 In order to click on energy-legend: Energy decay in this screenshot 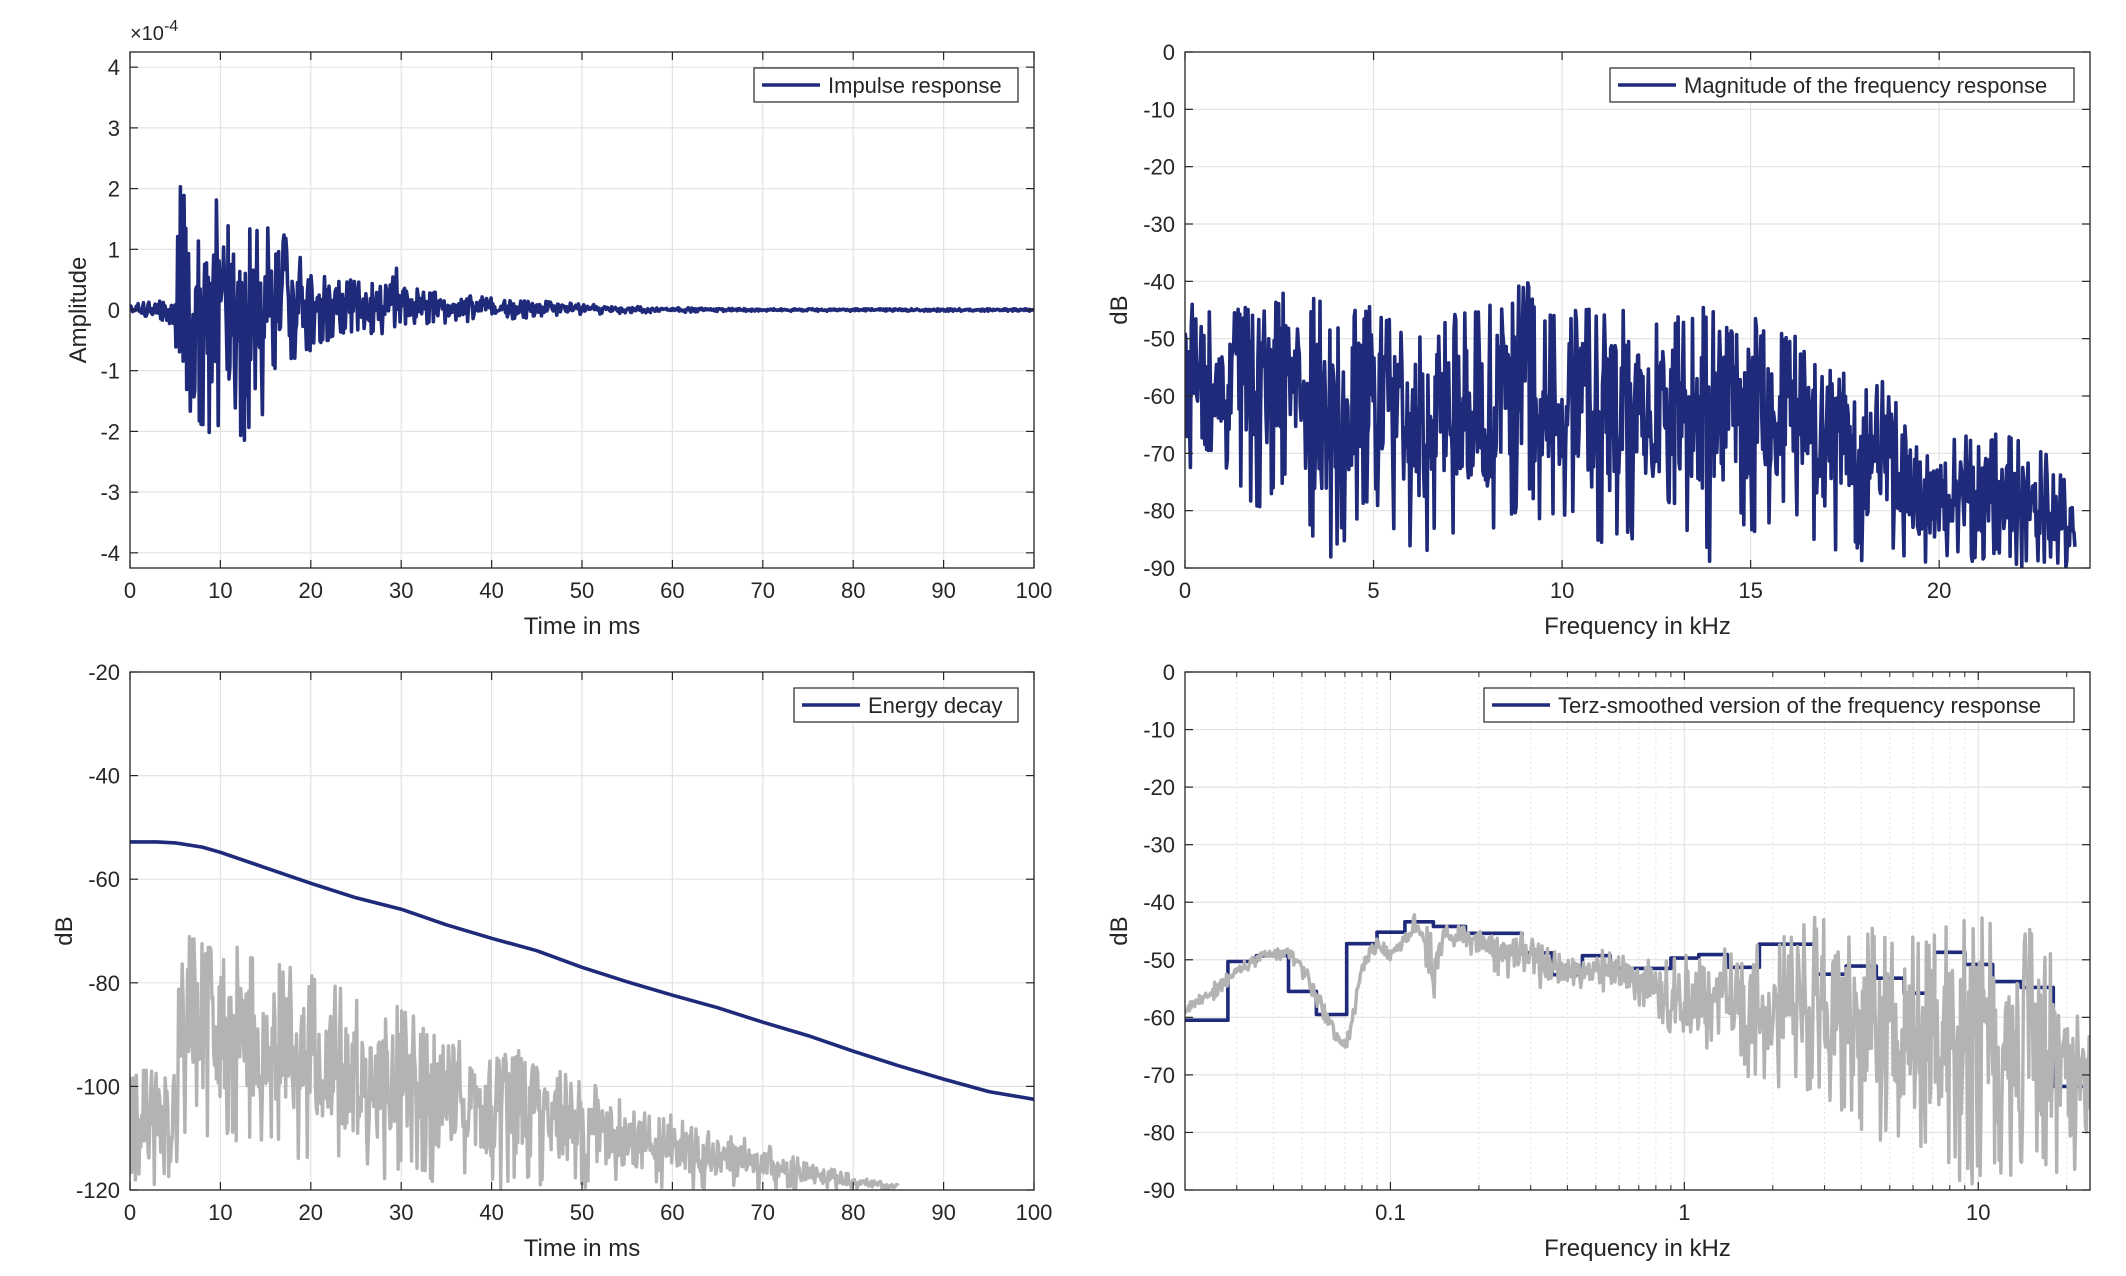, I will do `click(906, 705)`.